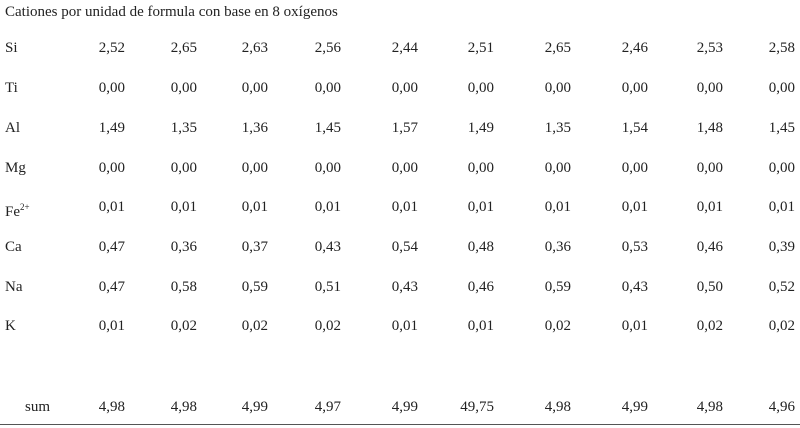  Describe the element at coordinates (781, 287) in the screenshot. I see `cell: 0,52` at that location.